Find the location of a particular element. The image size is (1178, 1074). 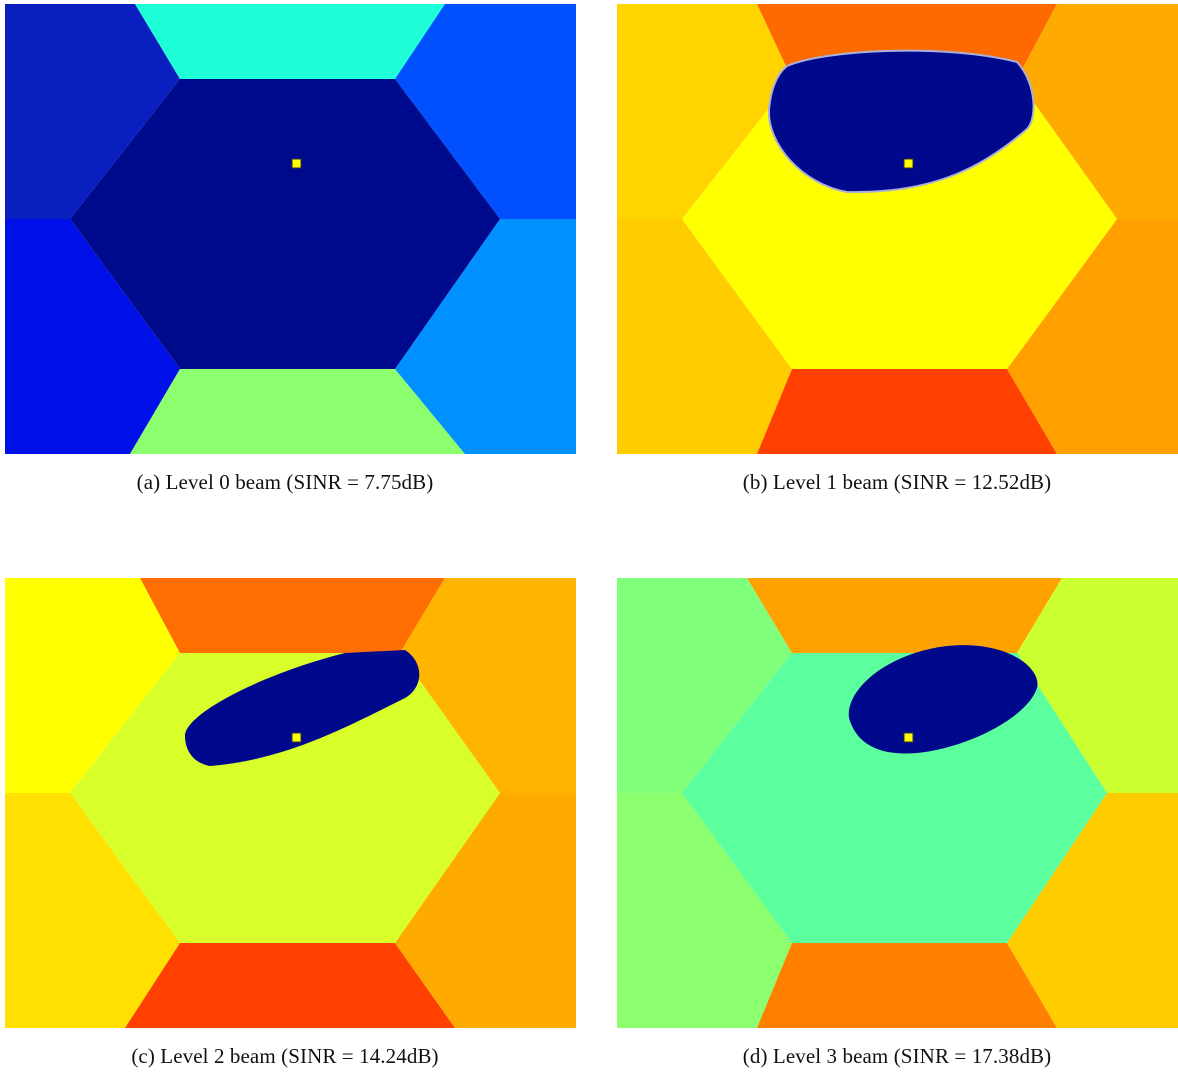

caption-a: (a) Level 0 beam (SINR = 7.75dB) is located at coordinates (287, 482).